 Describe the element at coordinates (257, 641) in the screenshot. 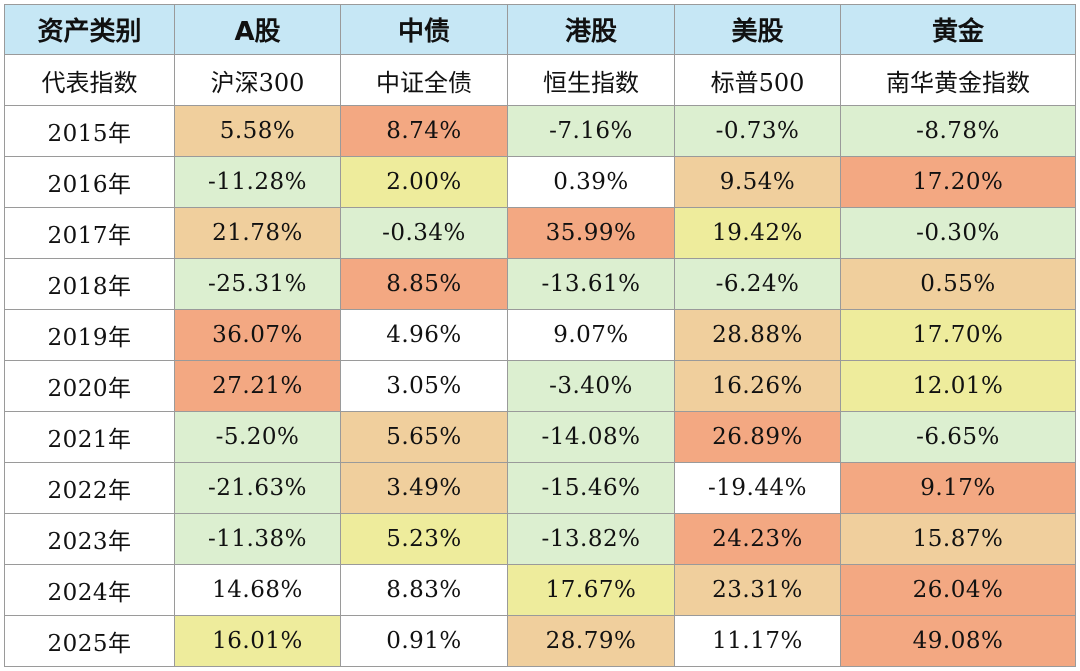

I see `return-cell-a-shares: 16.01%` at that location.